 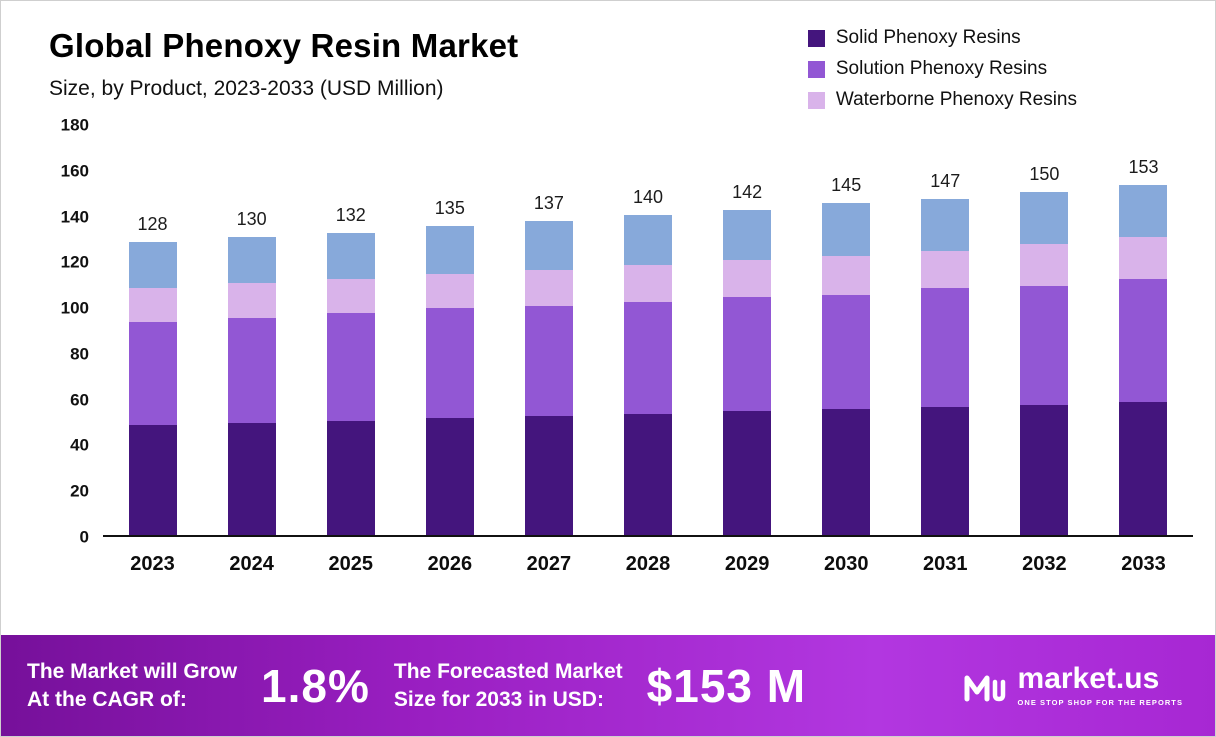 I want to click on bar-stack-2032, so click(x=1044, y=363).